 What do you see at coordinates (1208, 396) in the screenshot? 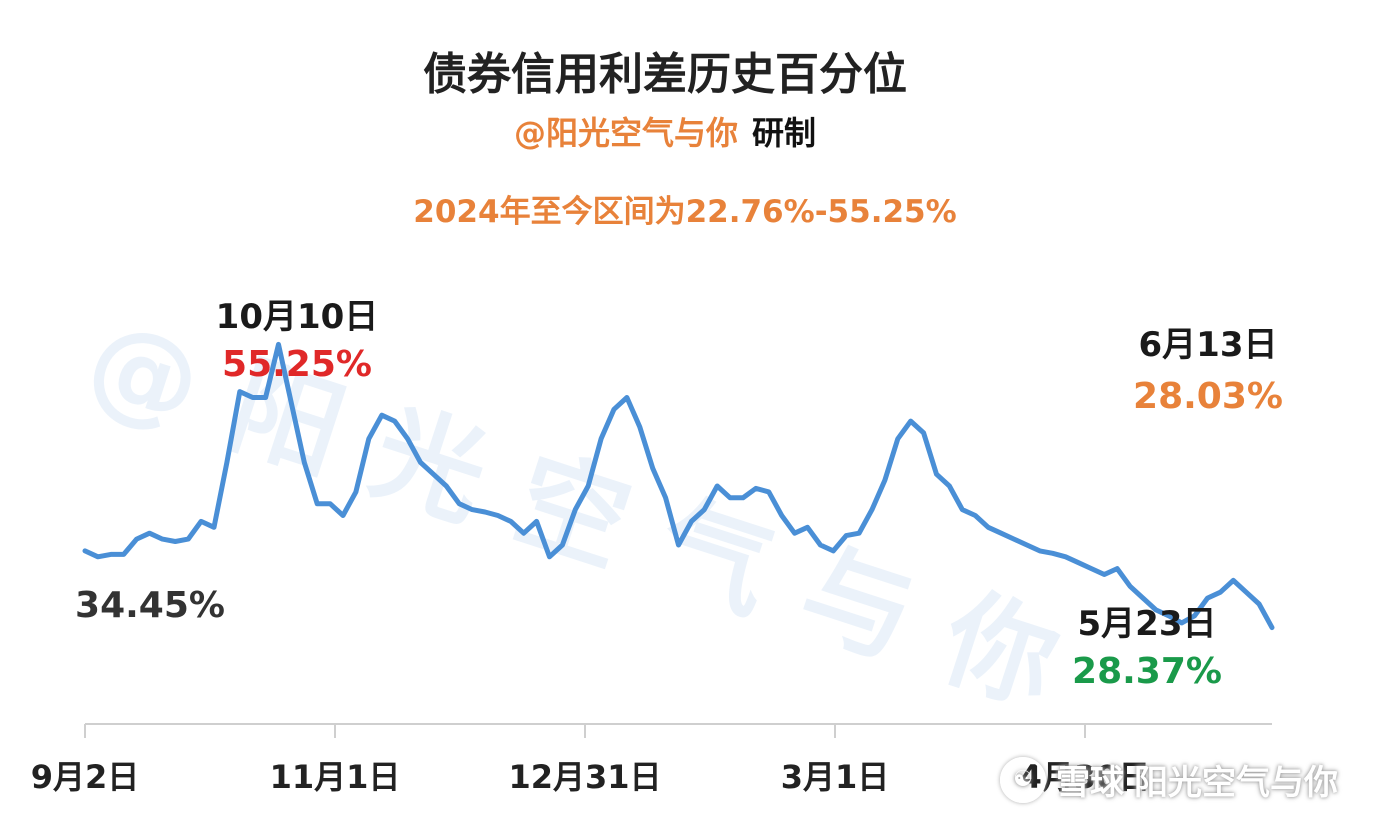
I see `annotation-value: 28.03%` at bounding box center [1208, 396].